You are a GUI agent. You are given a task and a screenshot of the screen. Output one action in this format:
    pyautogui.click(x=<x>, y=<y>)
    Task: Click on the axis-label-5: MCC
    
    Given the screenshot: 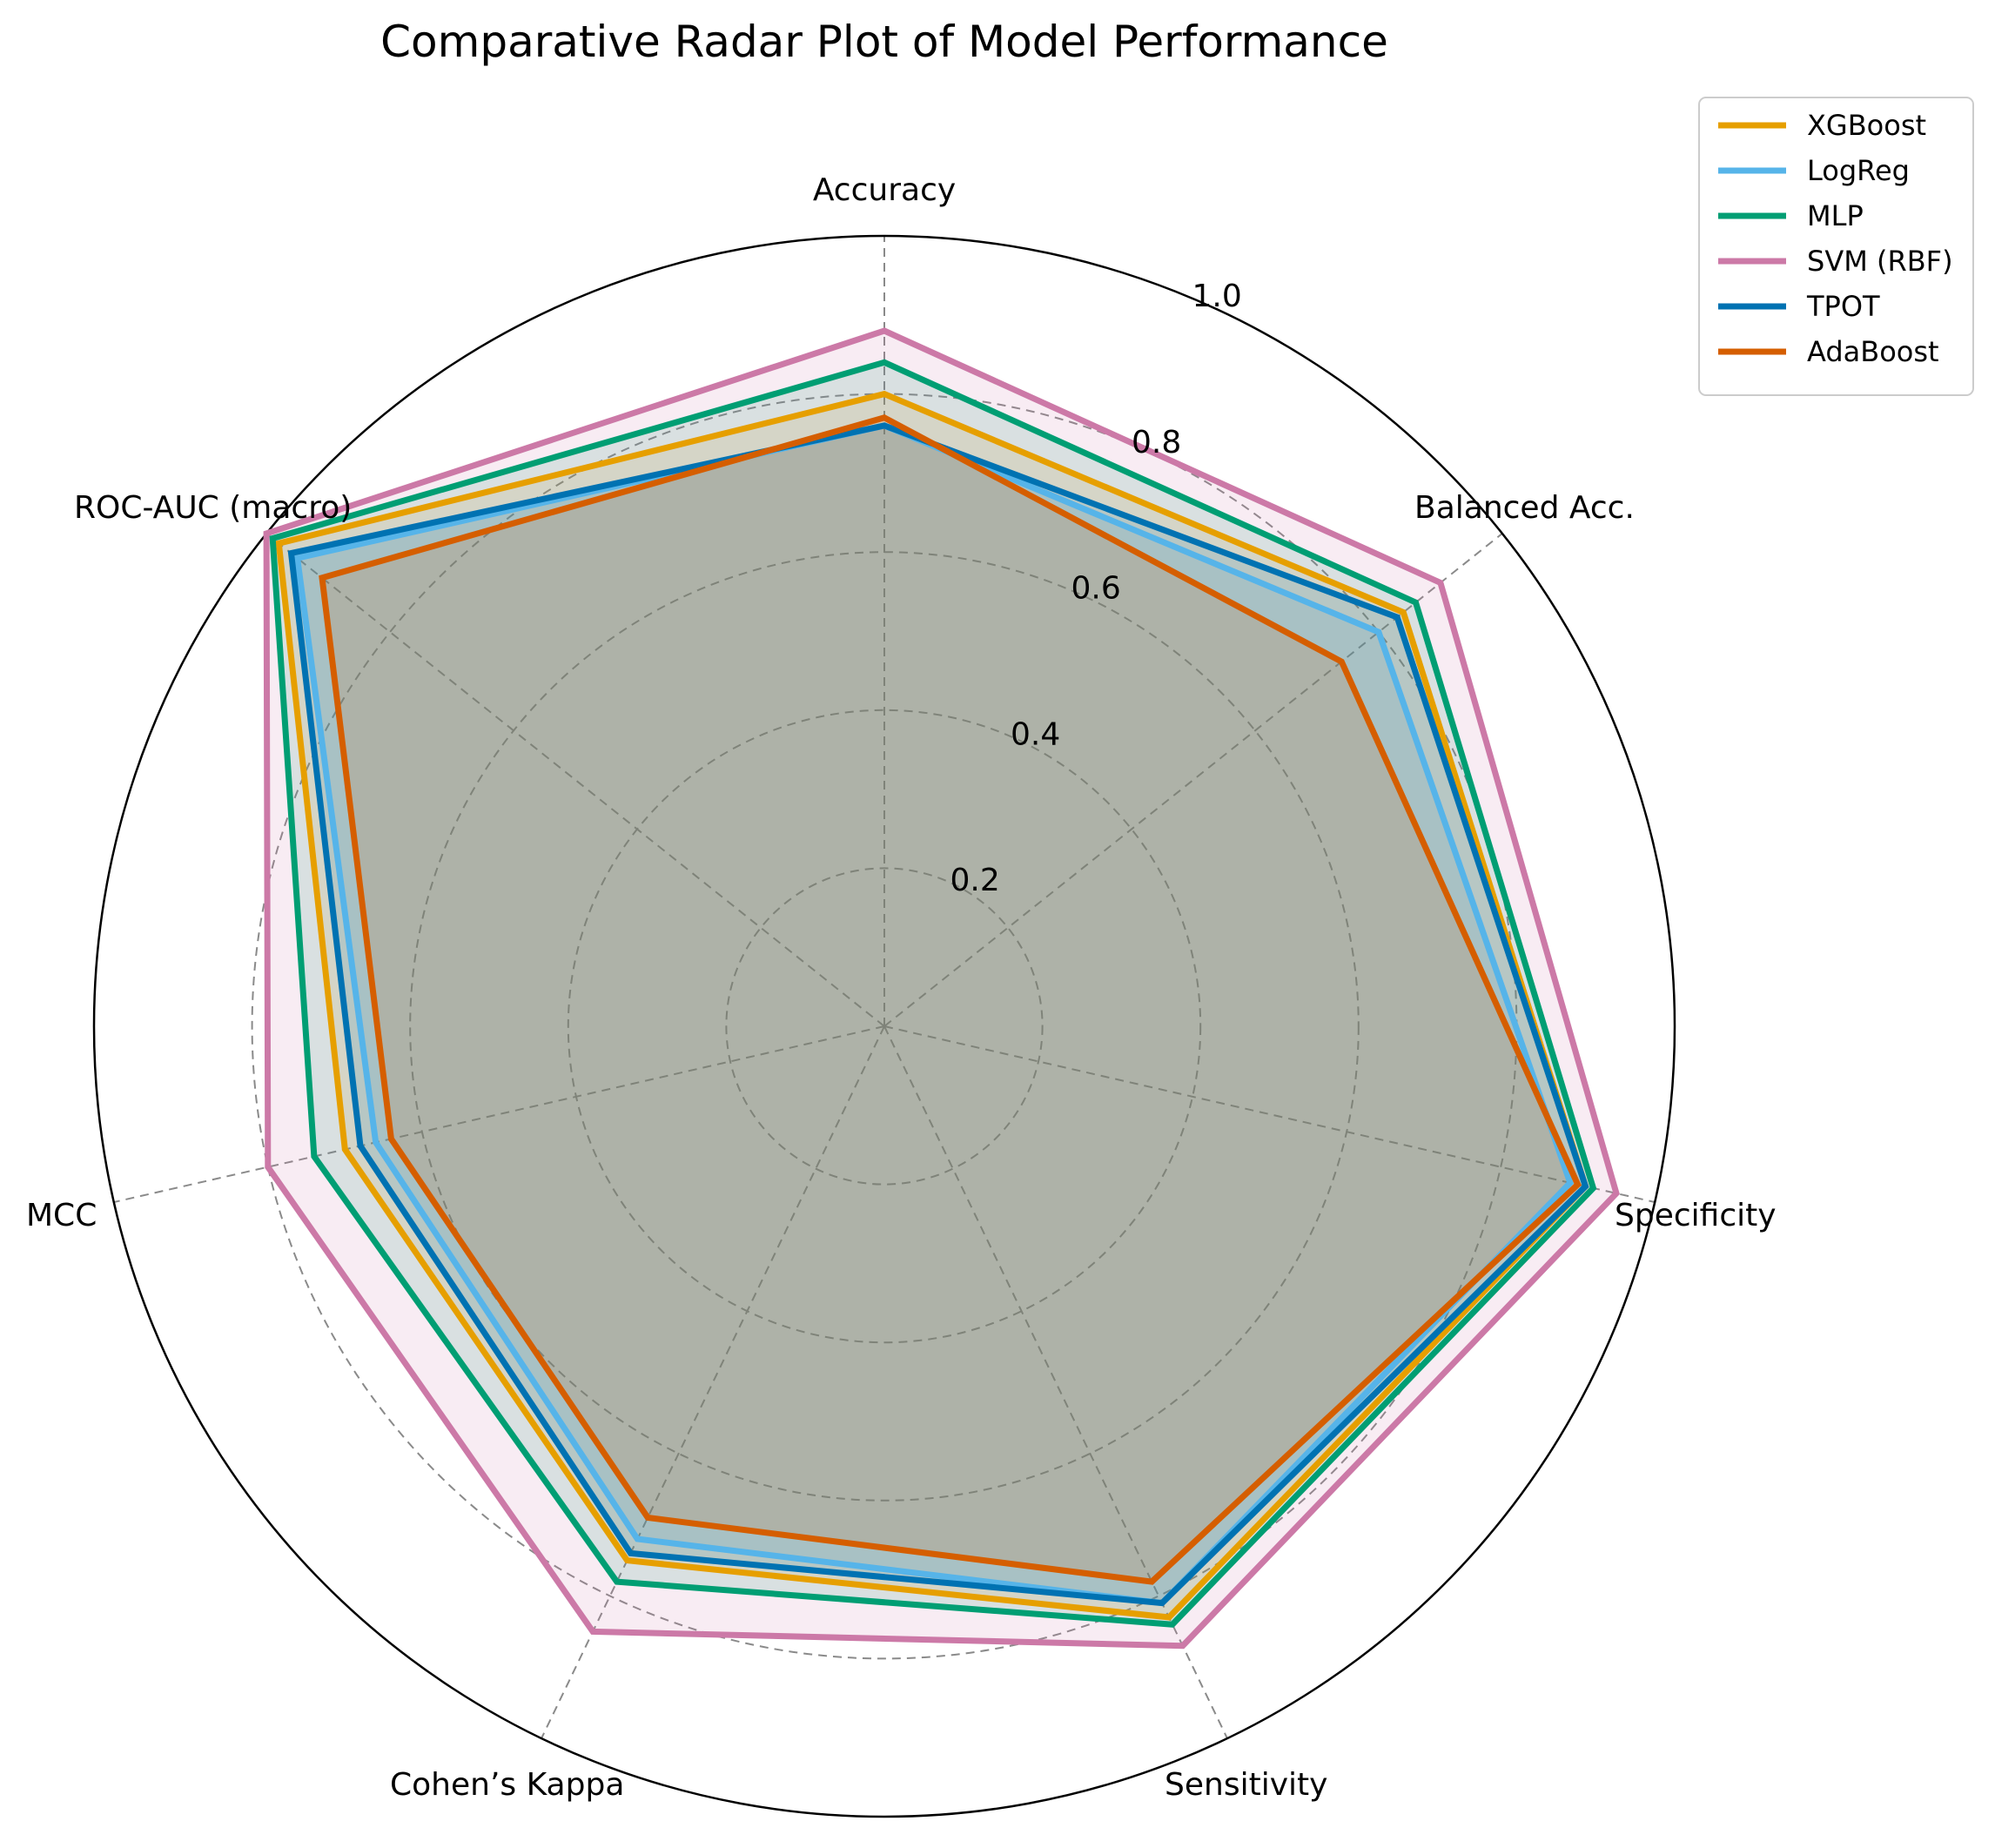 What is the action you would take?
    pyautogui.click(x=61, y=1215)
    